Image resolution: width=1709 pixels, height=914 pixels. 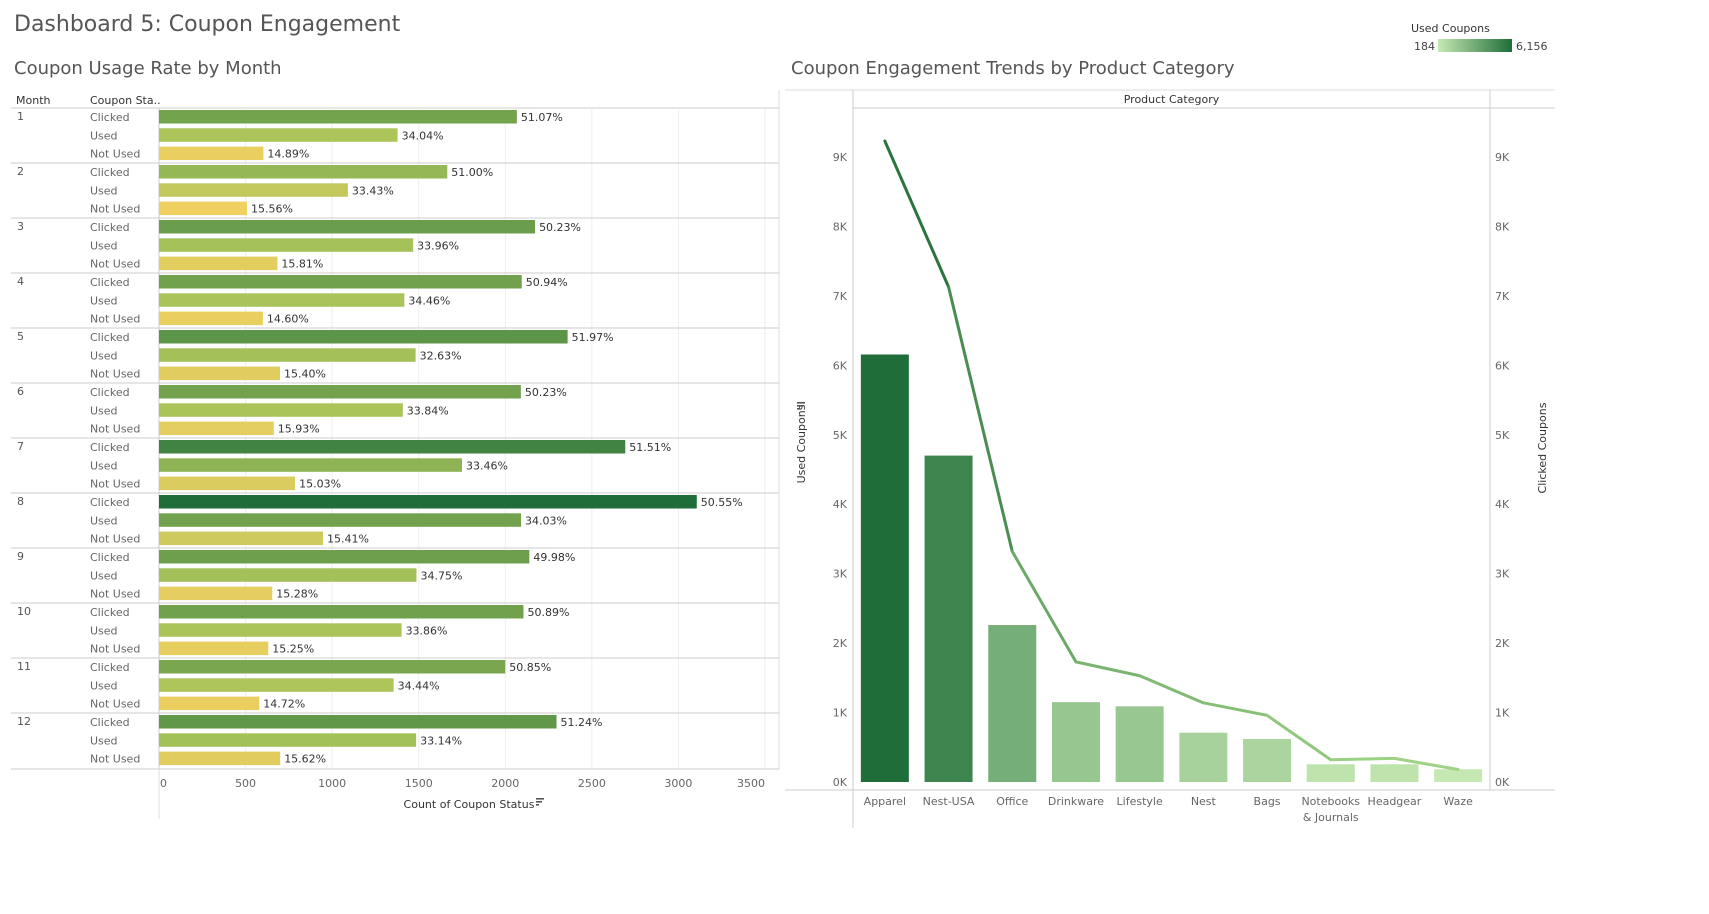 What do you see at coordinates (840, 435) in the screenshot?
I see `y-tick-label: 5K` at bounding box center [840, 435].